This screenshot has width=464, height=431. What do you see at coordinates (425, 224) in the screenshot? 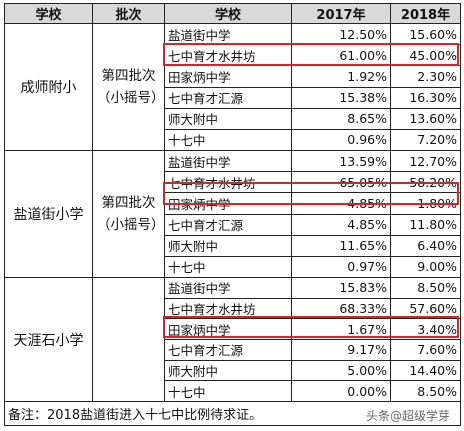
I see `ratio-2018: 11.80%` at bounding box center [425, 224].